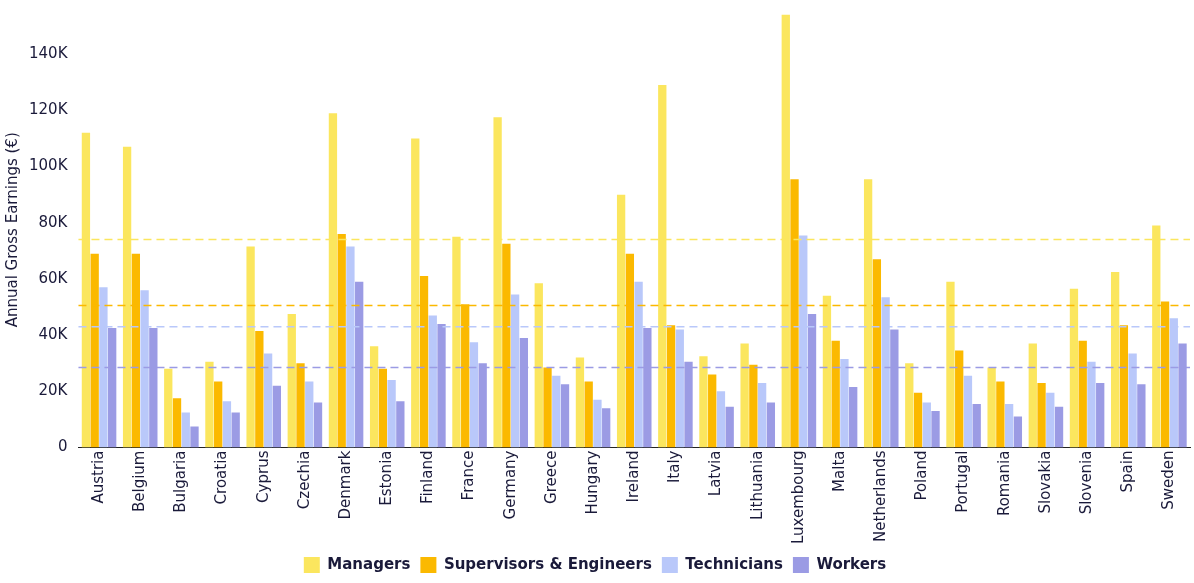  Describe the element at coordinates (797, 497) in the screenshot. I see `x-tick-label: Luxembourg` at that location.